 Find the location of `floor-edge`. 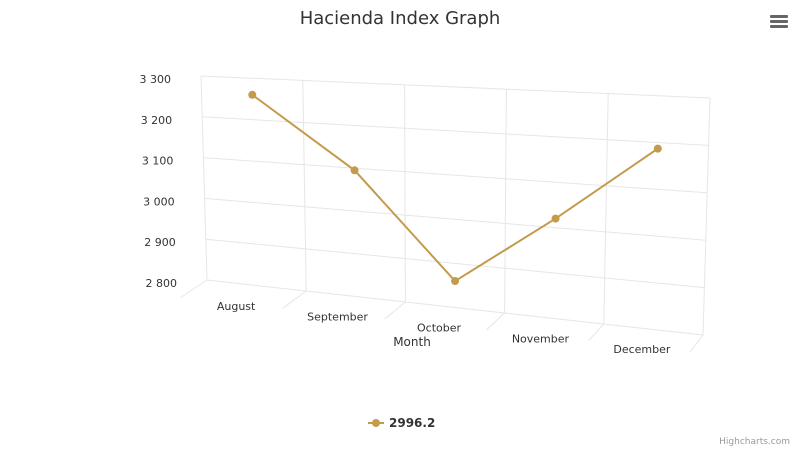

floor-edge is located at coordinates (435, 325).